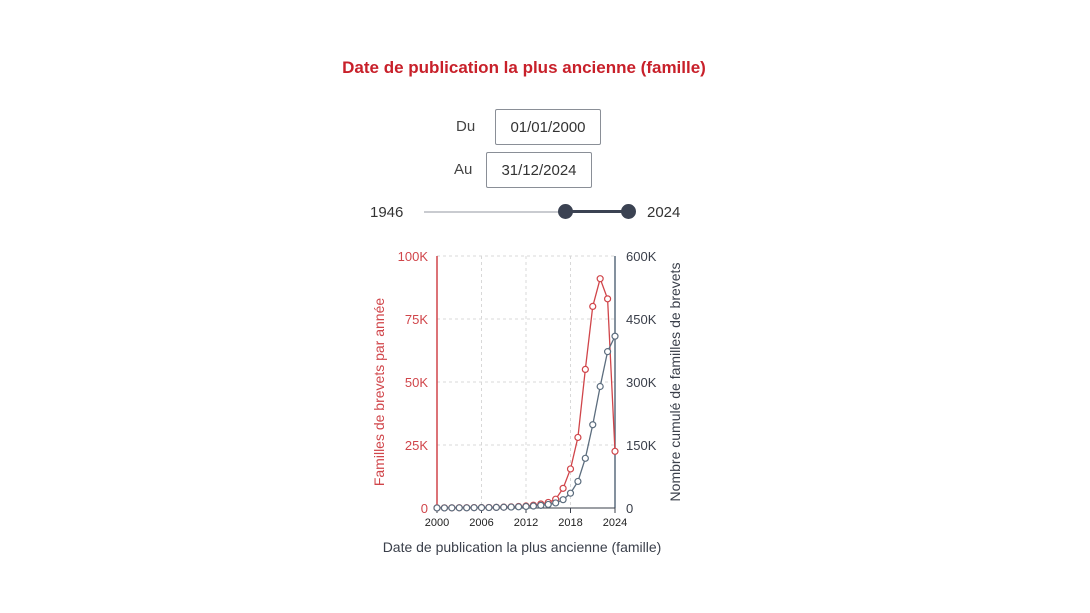 Image resolution: width=1090 pixels, height=613 pixels. I want to click on cumulative-line, so click(526, 422).